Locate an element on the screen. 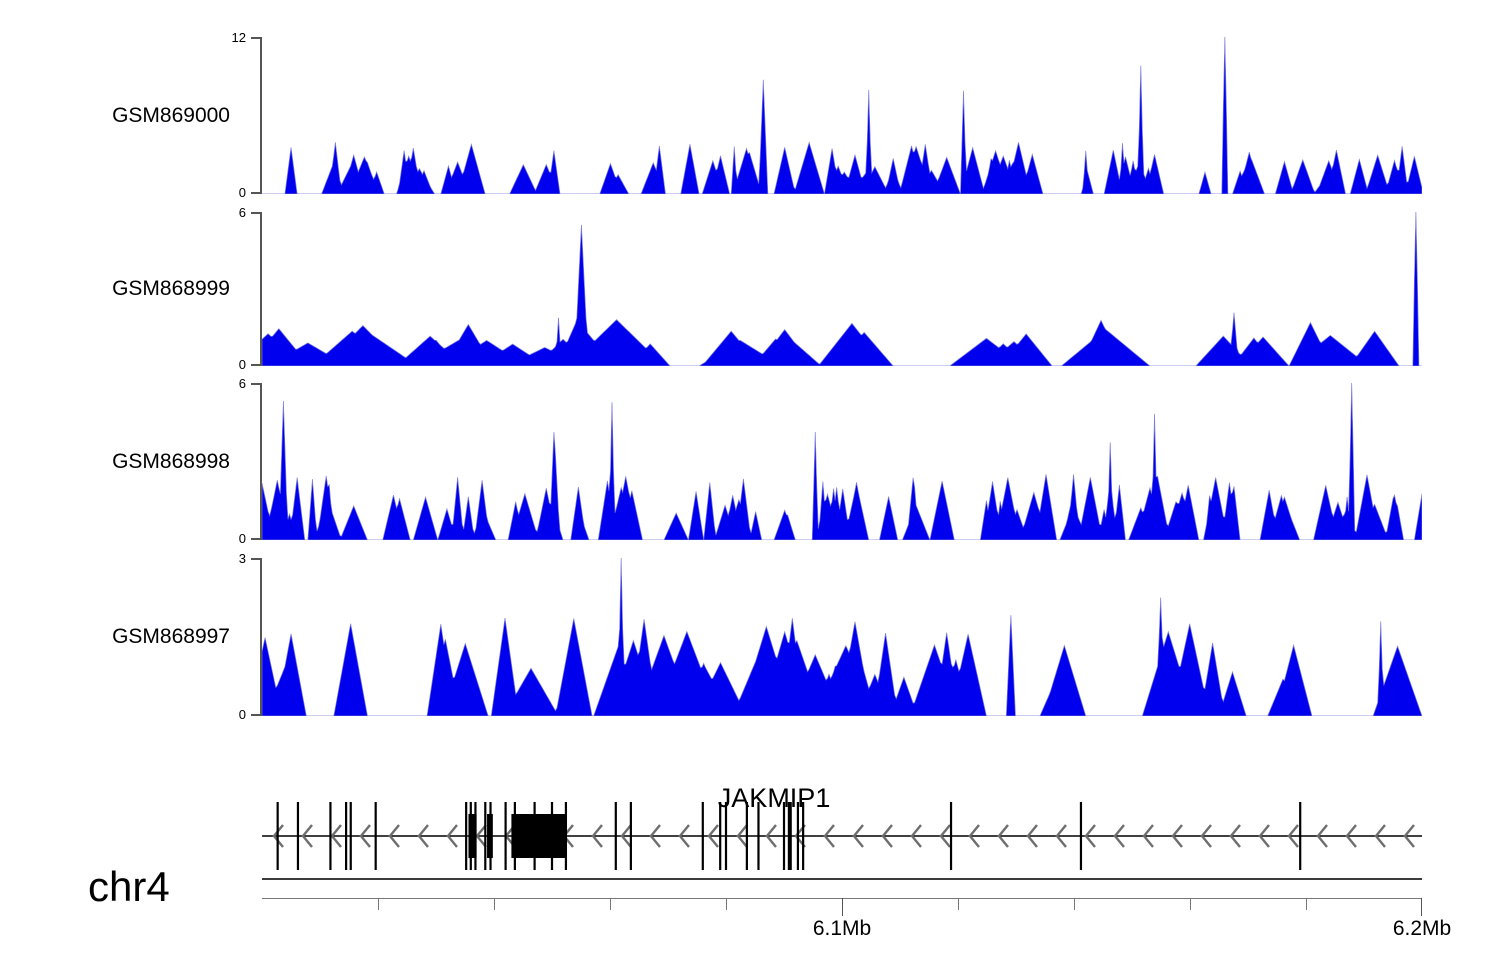  y-axis-label-top: 3 is located at coordinates (242, 558).